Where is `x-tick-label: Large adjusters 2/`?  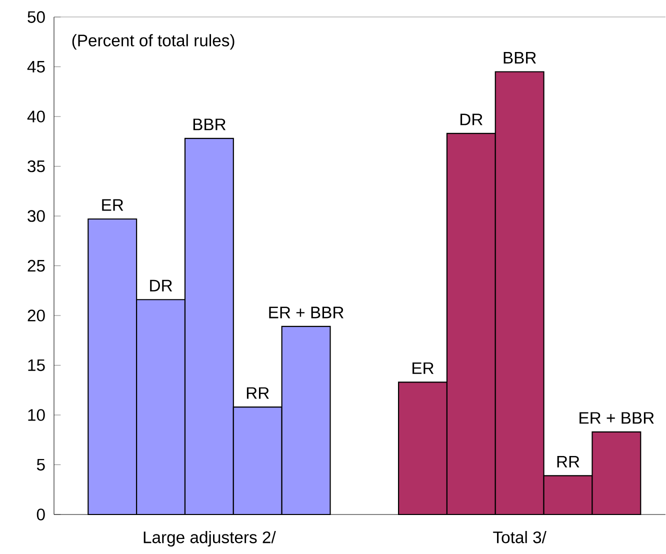 x-tick-label: Large adjusters 2/ is located at coordinates (210, 538).